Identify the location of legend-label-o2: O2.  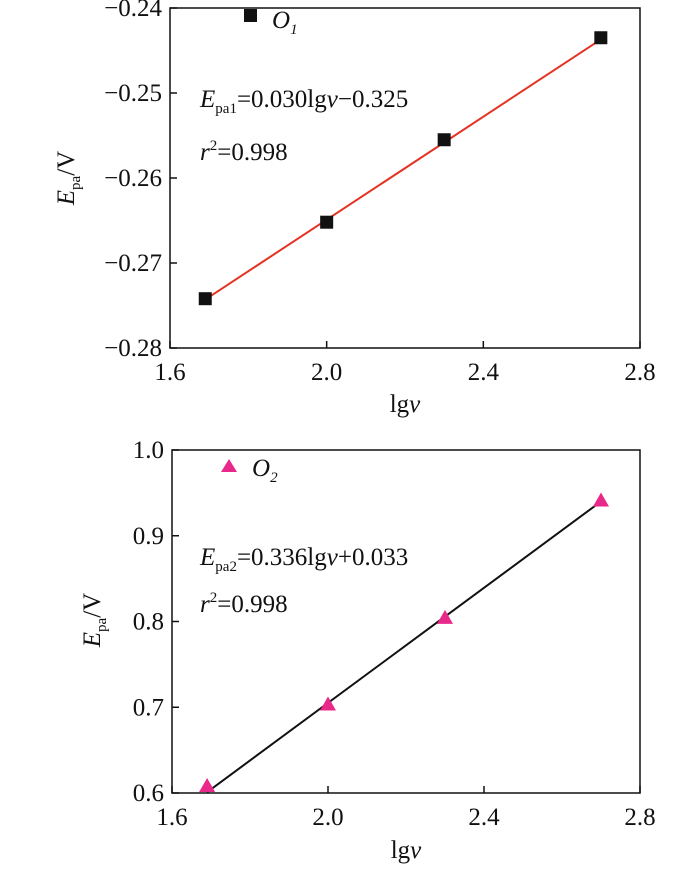
(265, 470).